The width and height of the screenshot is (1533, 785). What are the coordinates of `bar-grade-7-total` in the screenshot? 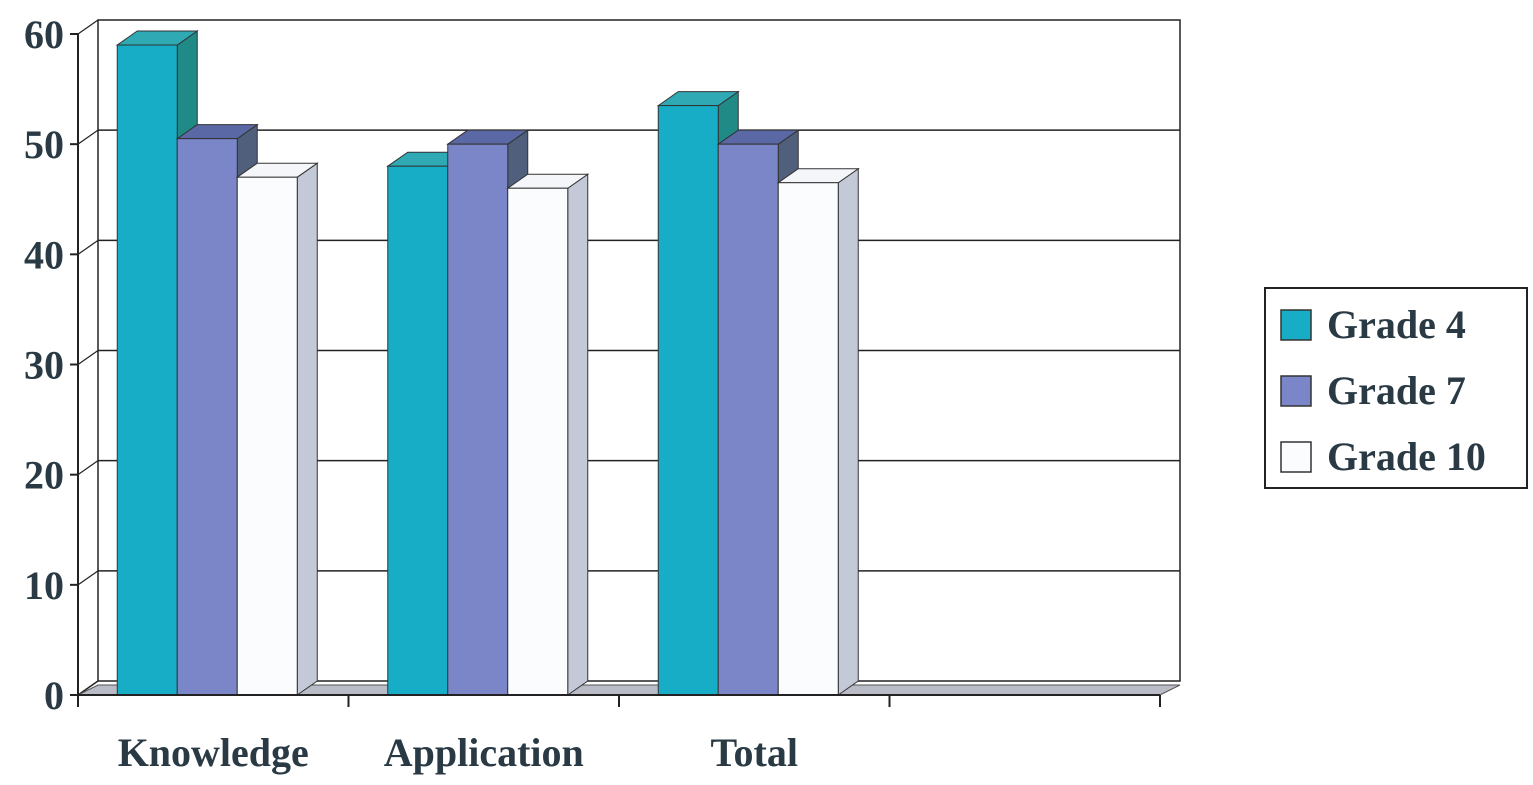 It's located at (748, 419).